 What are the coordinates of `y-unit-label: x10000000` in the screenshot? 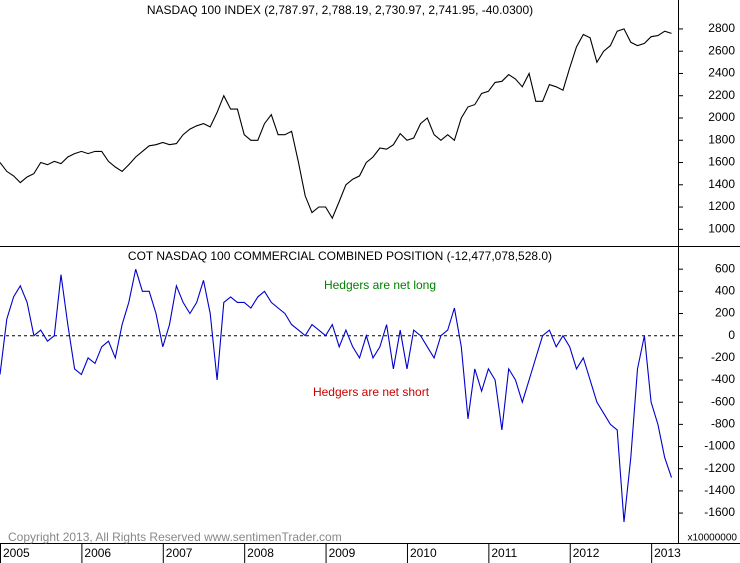 It's located at (713, 538).